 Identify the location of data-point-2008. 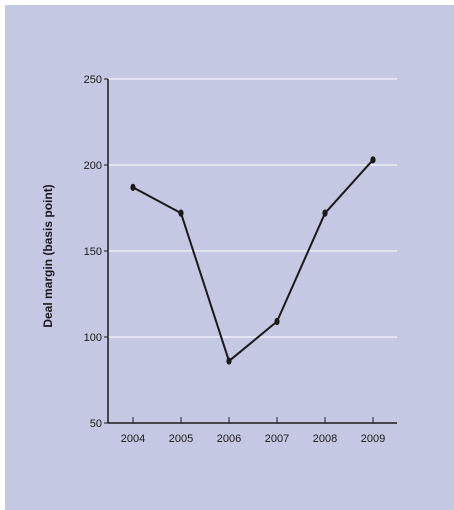
(325, 213).